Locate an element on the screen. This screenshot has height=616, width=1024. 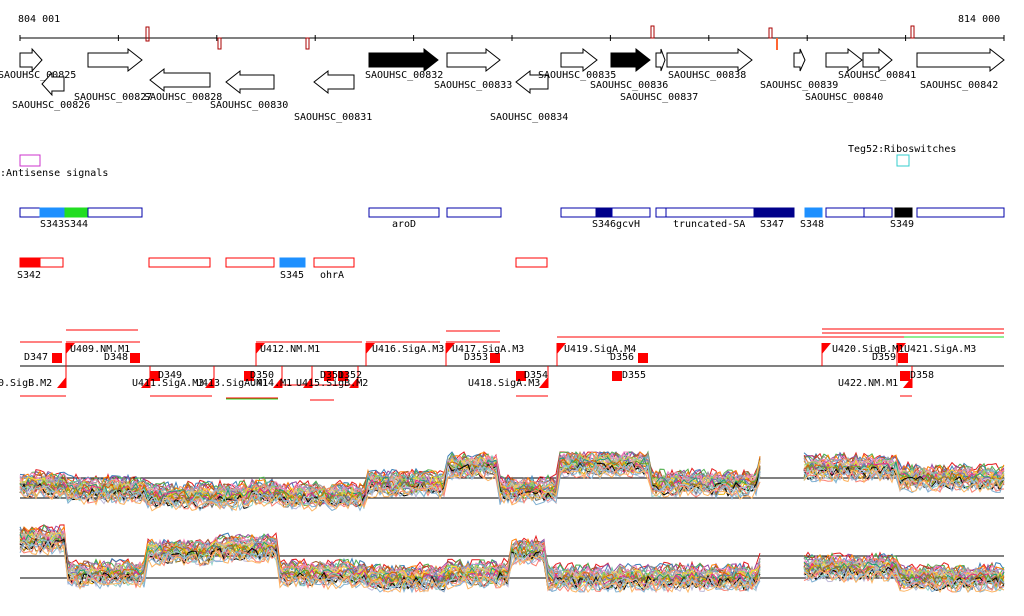
gene-saouhsc_00828: SAOUHSC_00828 is located at coordinates (183, 85).